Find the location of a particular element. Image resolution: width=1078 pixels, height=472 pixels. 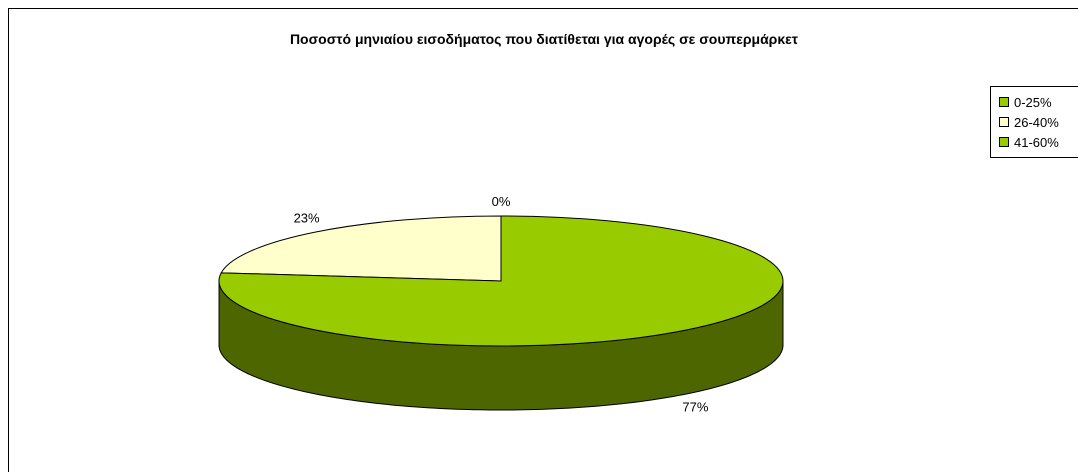

legend-item-26-40: 26-40% is located at coordinates (1029, 122).